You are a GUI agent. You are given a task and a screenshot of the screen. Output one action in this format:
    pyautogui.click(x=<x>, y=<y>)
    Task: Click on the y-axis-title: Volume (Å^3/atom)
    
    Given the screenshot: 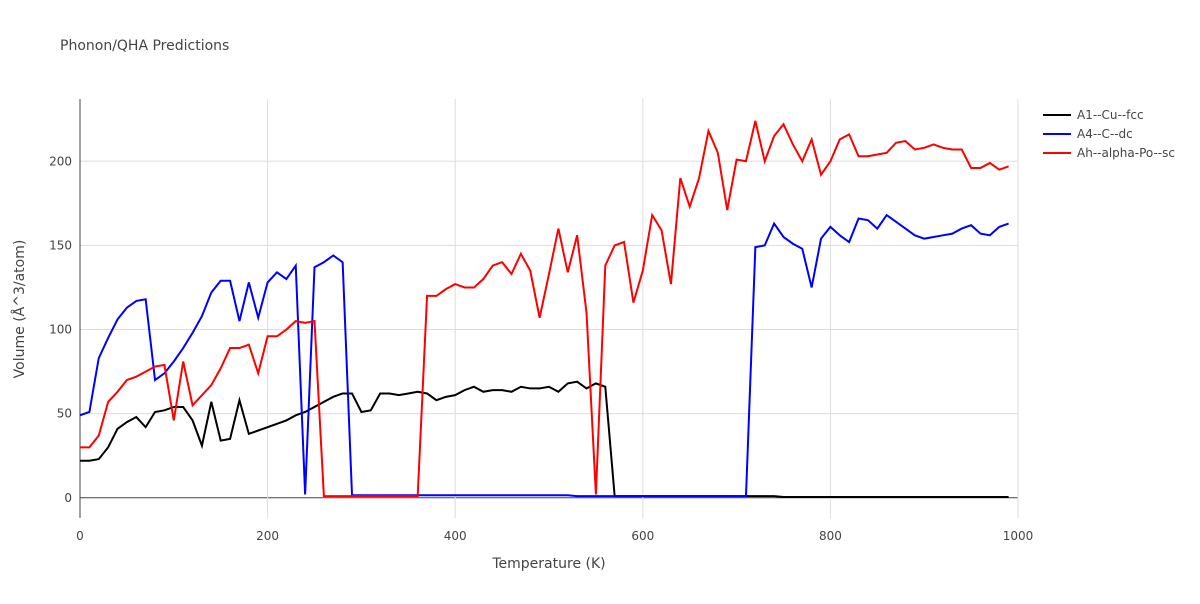 What is the action you would take?
    pyautogui.click(x=19, y=309)
    